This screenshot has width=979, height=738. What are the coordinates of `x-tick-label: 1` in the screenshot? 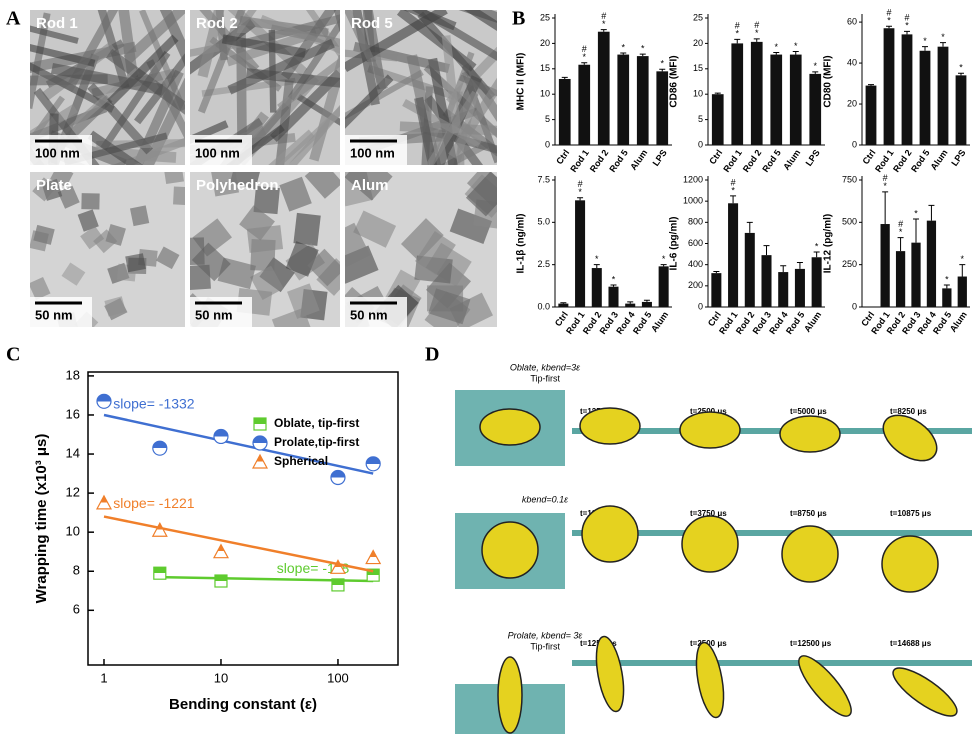 It's located at (103, 677).